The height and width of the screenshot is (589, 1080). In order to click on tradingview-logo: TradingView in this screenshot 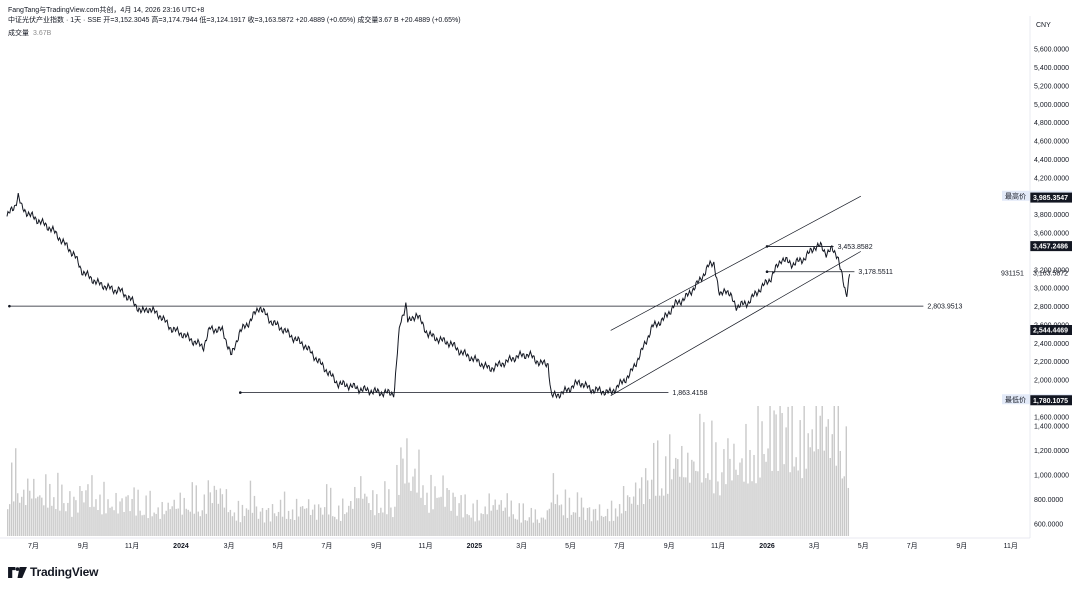, I will do `click(53, 572)`.